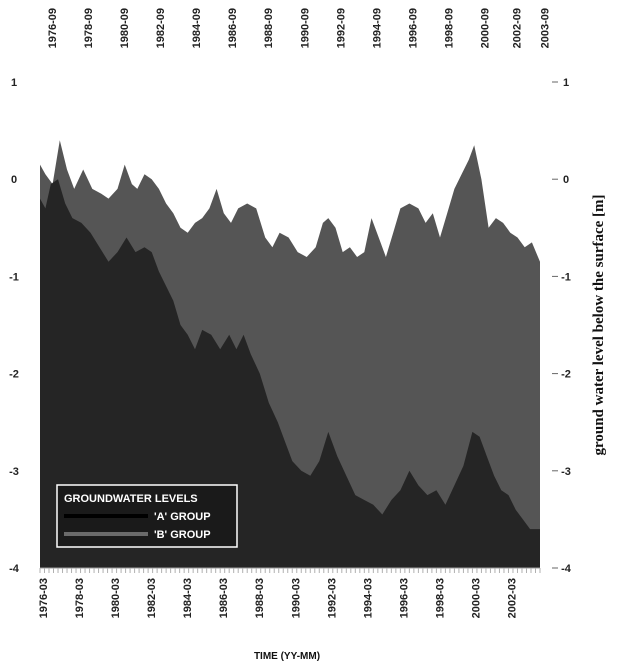  What do you see at coordinates (80, 598) in the screenshot?
I see `x-tick-label-bottom: 1978-03` at bounding box center [80, 598].